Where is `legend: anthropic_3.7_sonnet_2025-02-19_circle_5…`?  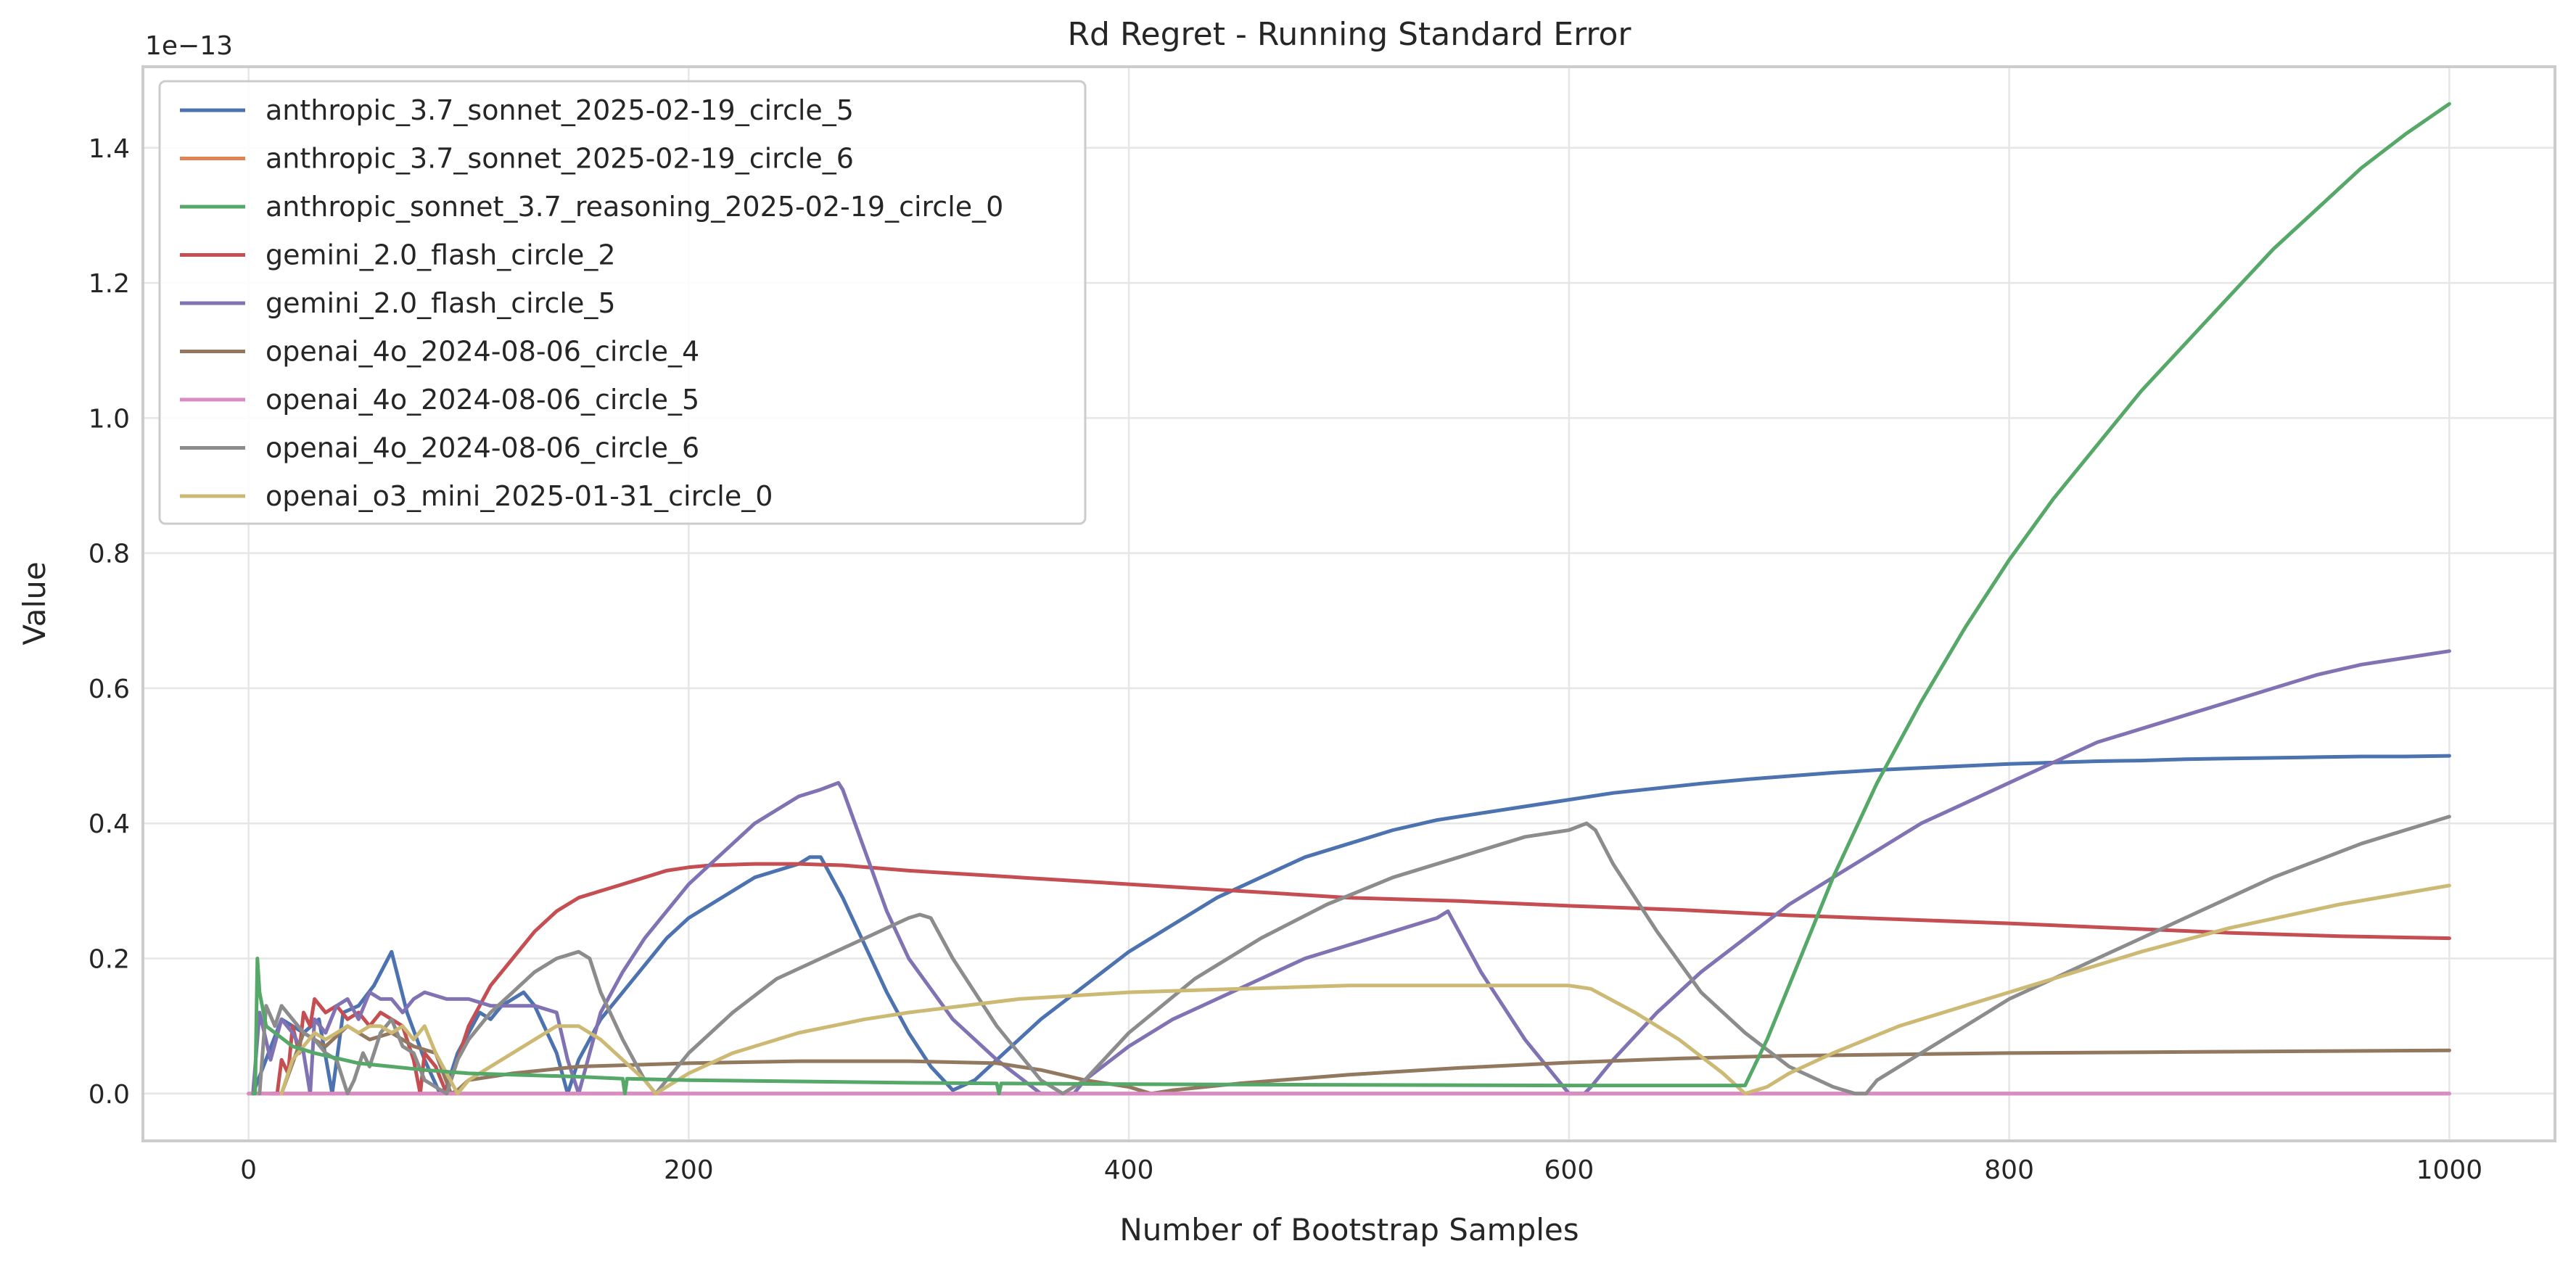 legend: anthropic_3.7_sonnet_2025-02-19_circle_5… is located at coordinates (622, 302).